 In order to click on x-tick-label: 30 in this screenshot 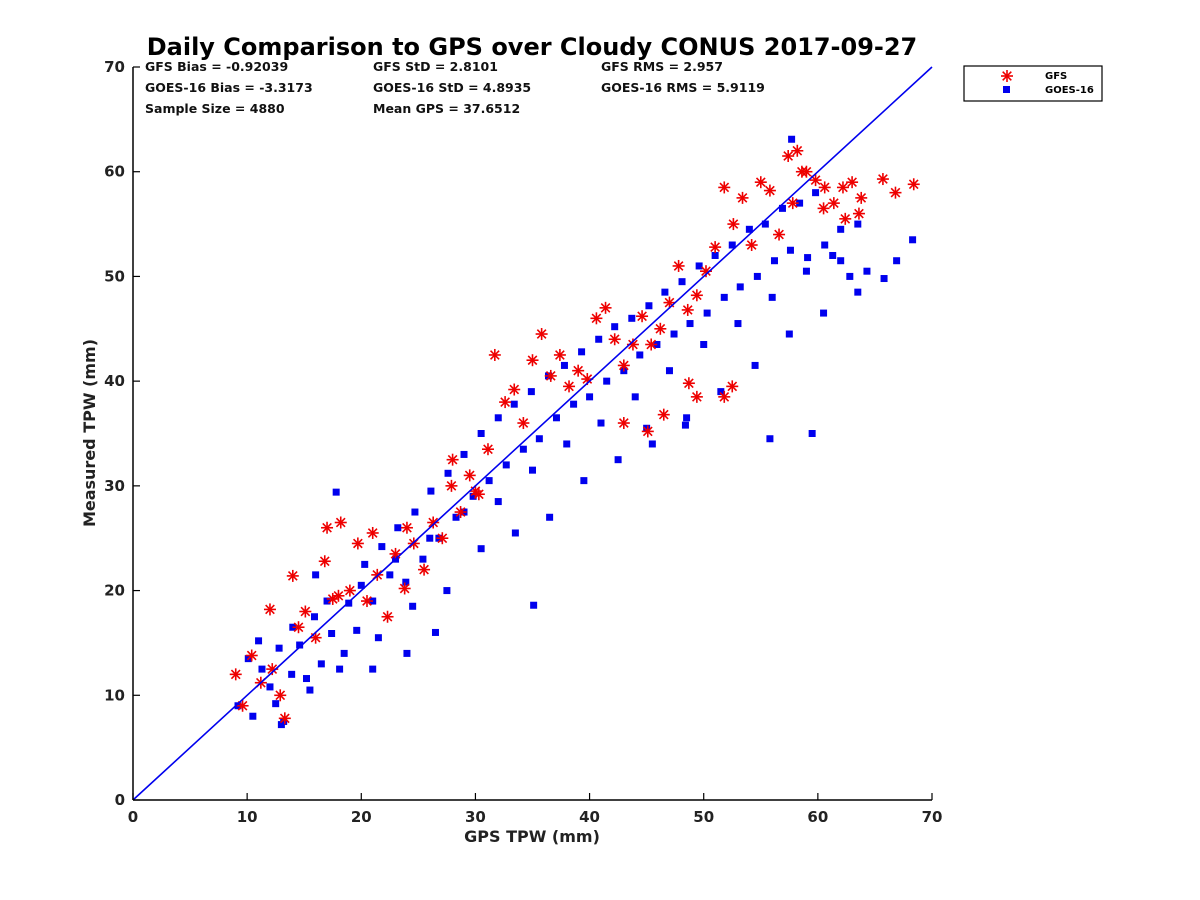, I will do `click(475, 817)`.